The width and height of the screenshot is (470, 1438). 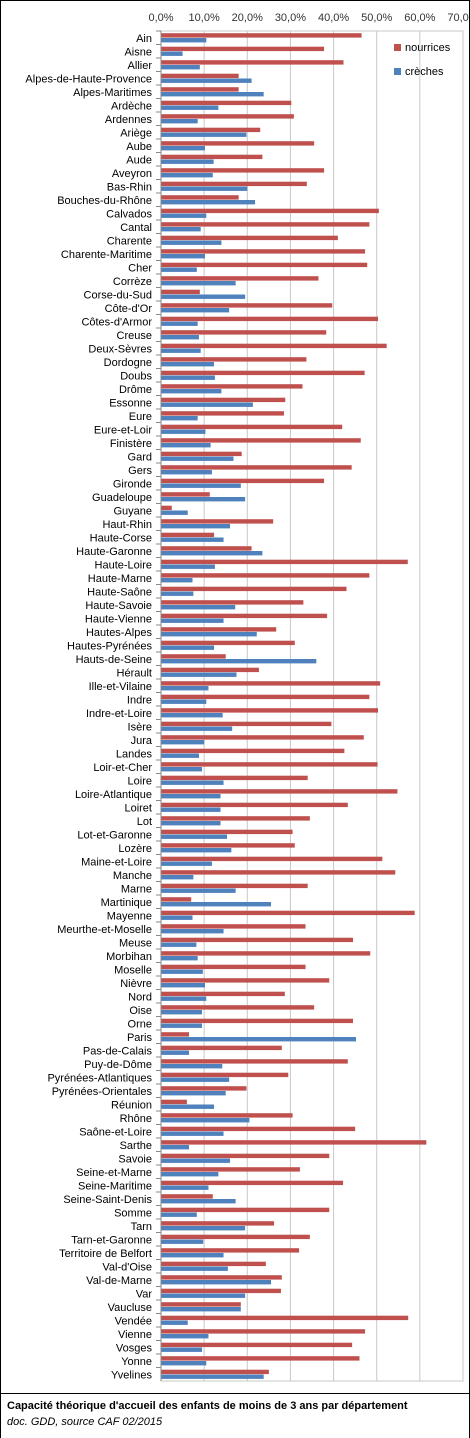 I want to click on category-label: Ain, so click(x=144, y=39).